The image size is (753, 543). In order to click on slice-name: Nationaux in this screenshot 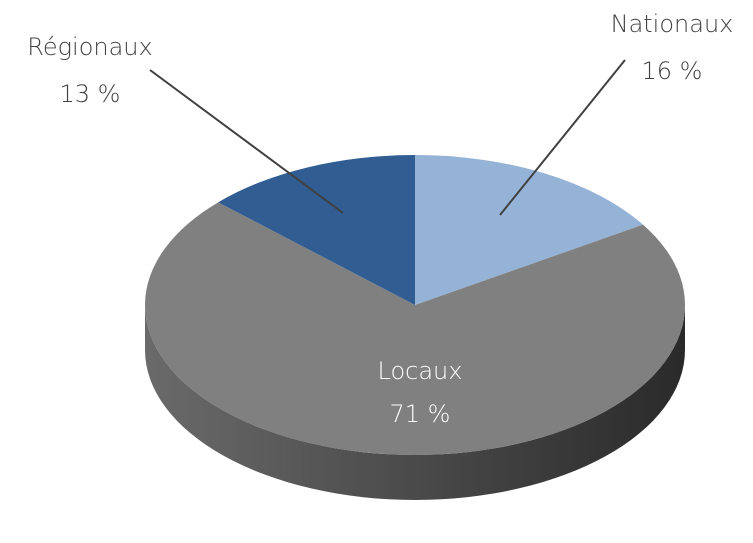, I will do `click(672, 24)`.